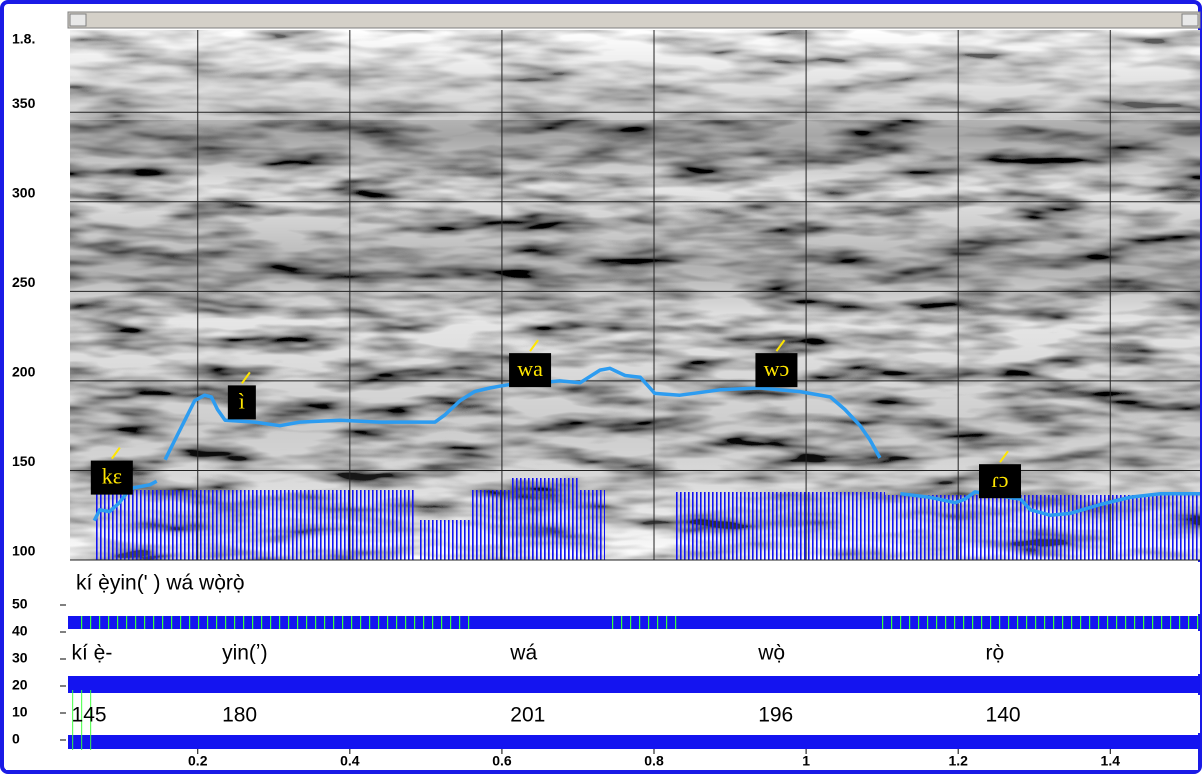  Describe the element at coordinates (502, 761) in the screenshot. I see `x-tick-label: 0.6` at that location.